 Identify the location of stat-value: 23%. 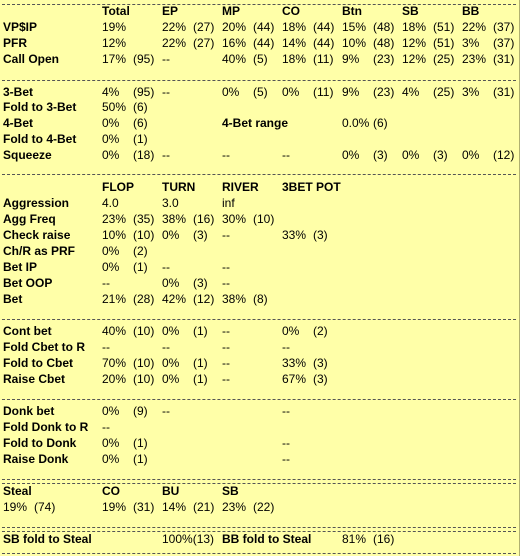
(114, 219).